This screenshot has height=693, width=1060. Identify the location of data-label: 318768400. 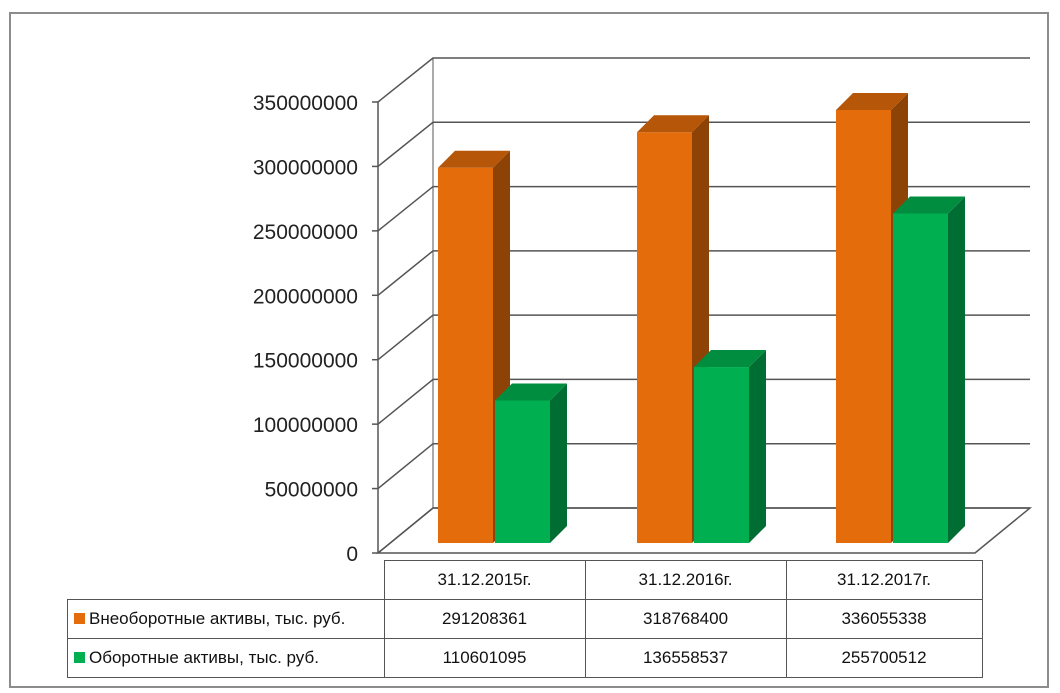
(685, 619).